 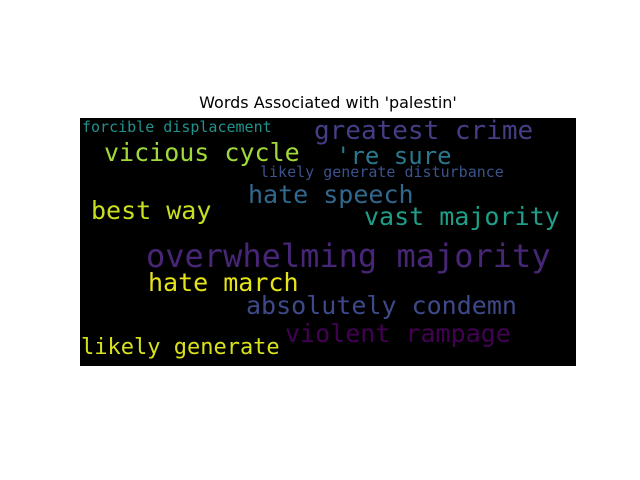 What do you see at coordinates (223, 282) in the screenshot?
I see `word-hate-march: hate march` at bounding box center [223, 282].